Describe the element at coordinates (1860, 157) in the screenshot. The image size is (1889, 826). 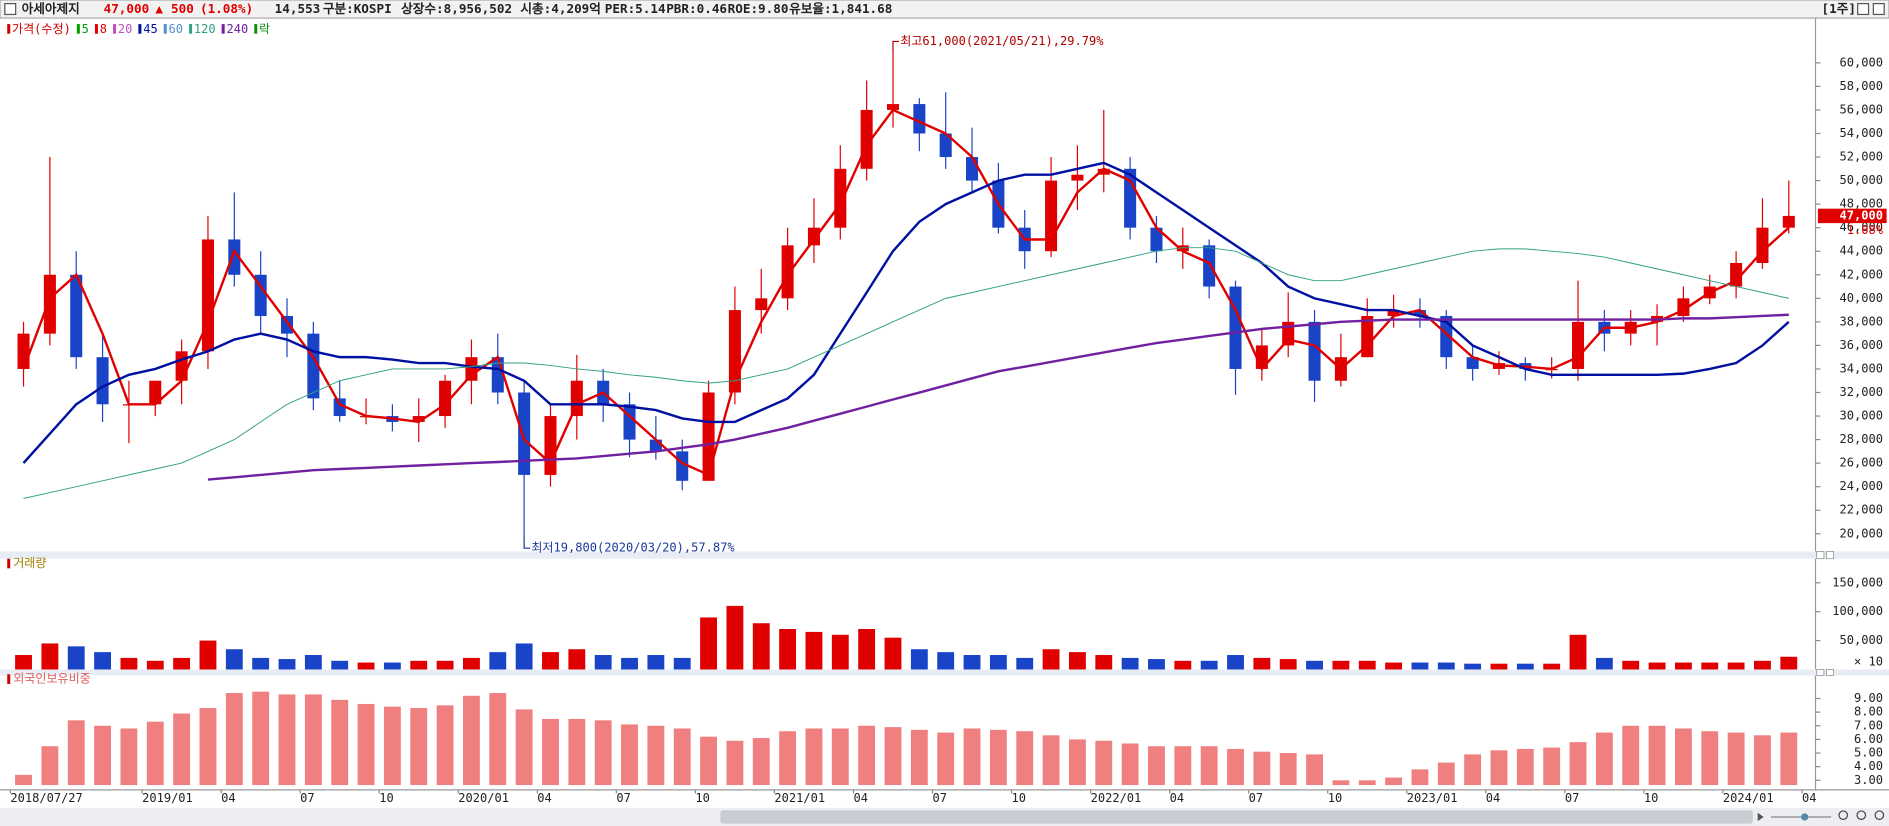
I see `y-tick-label: 52,000` at that location.